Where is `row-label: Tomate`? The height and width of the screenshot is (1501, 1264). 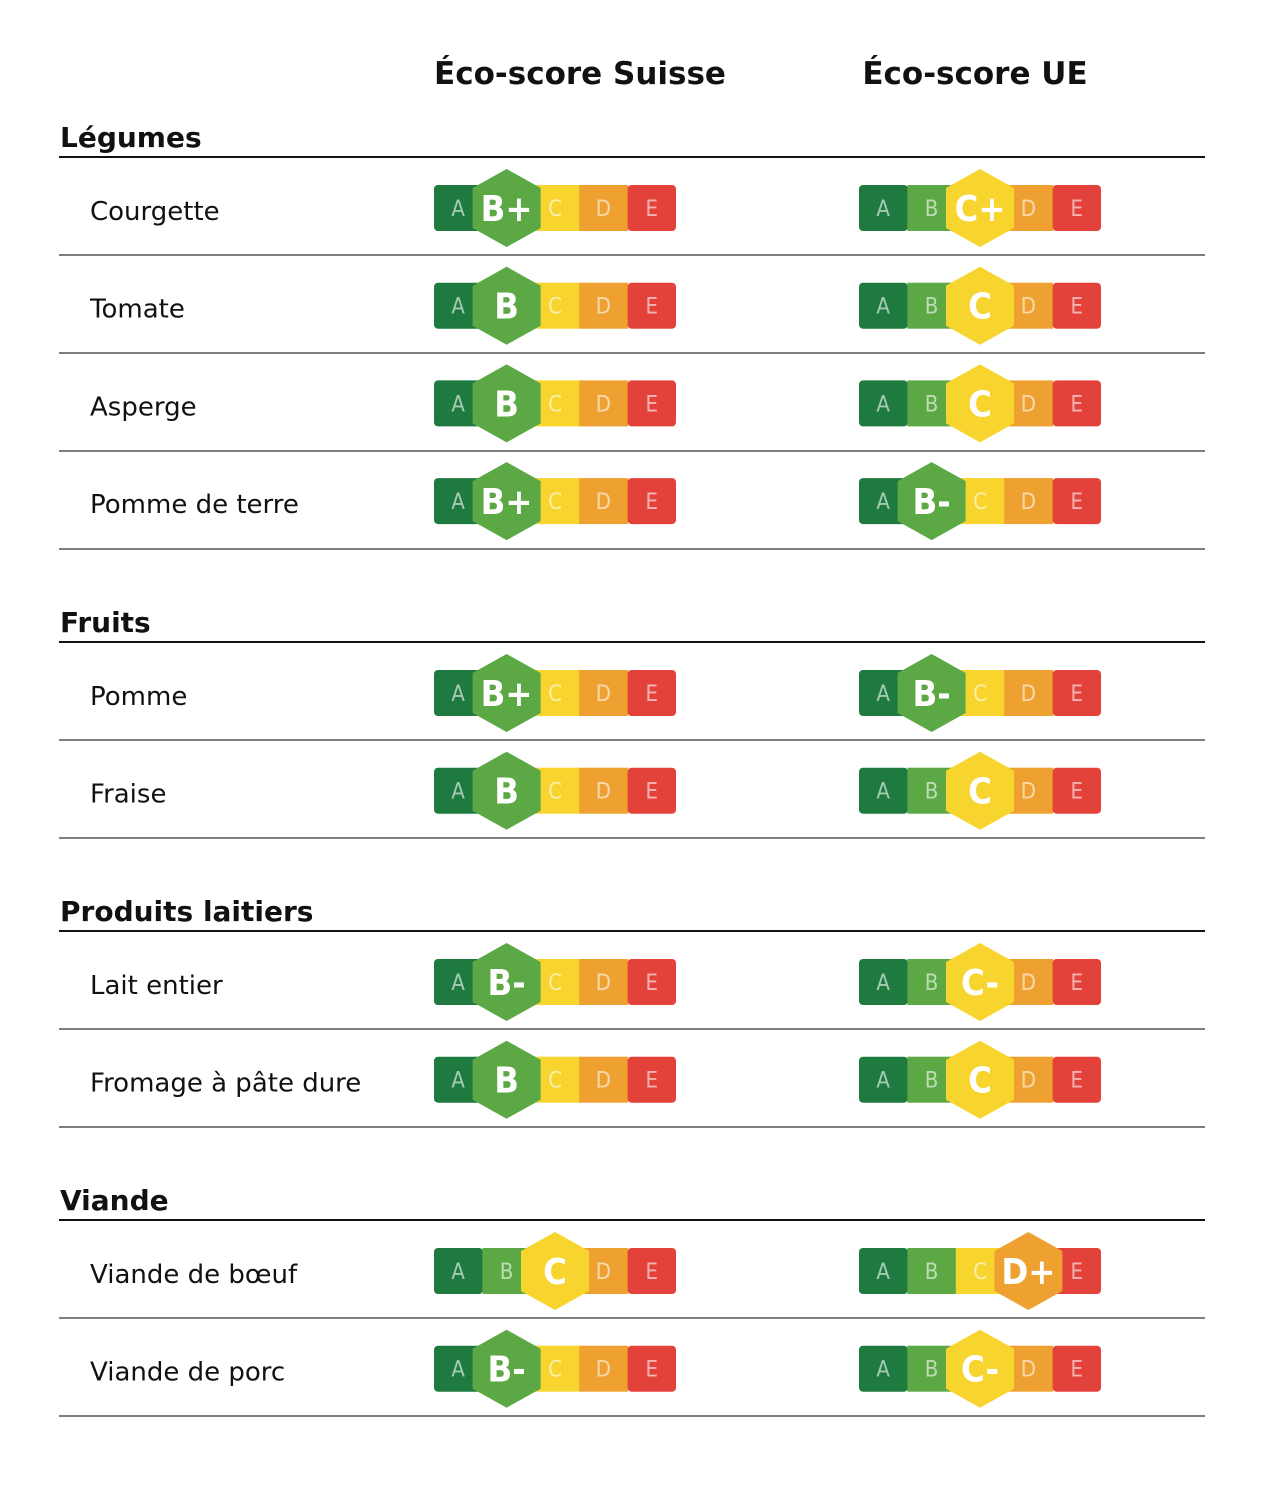
row-label: Tomate is located at coordinates (137, 310).